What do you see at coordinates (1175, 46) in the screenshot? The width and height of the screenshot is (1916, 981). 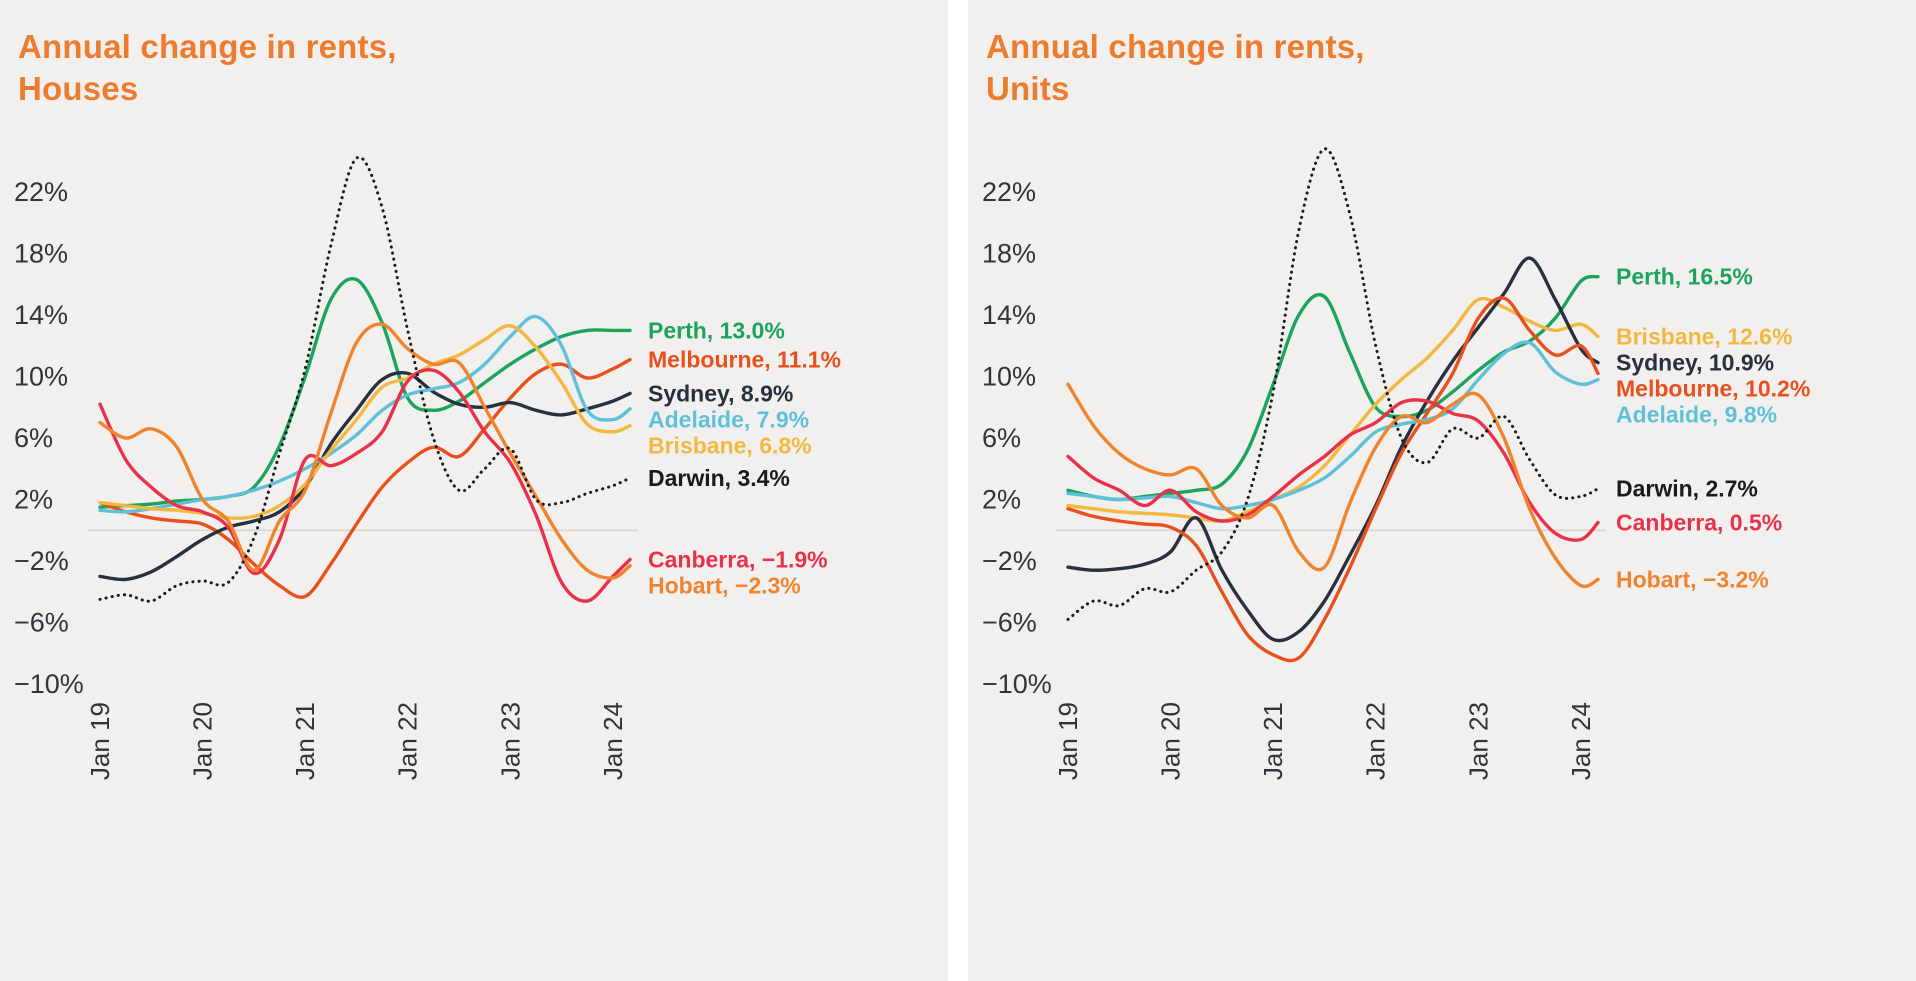 I see `units-title-line-1: Annual change in rents,` at bounding box center [1175, 46].